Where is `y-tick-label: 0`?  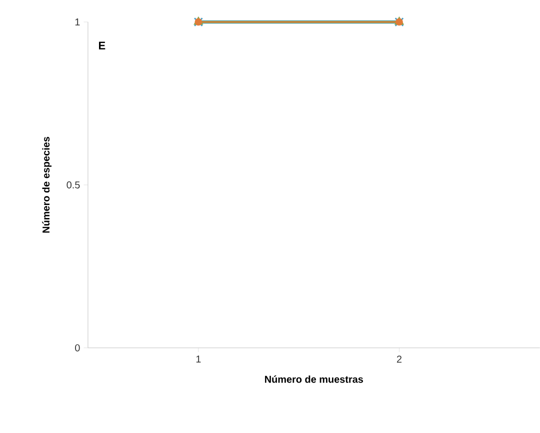
y-tick-label: 0 is located at coordinates (77, 348).